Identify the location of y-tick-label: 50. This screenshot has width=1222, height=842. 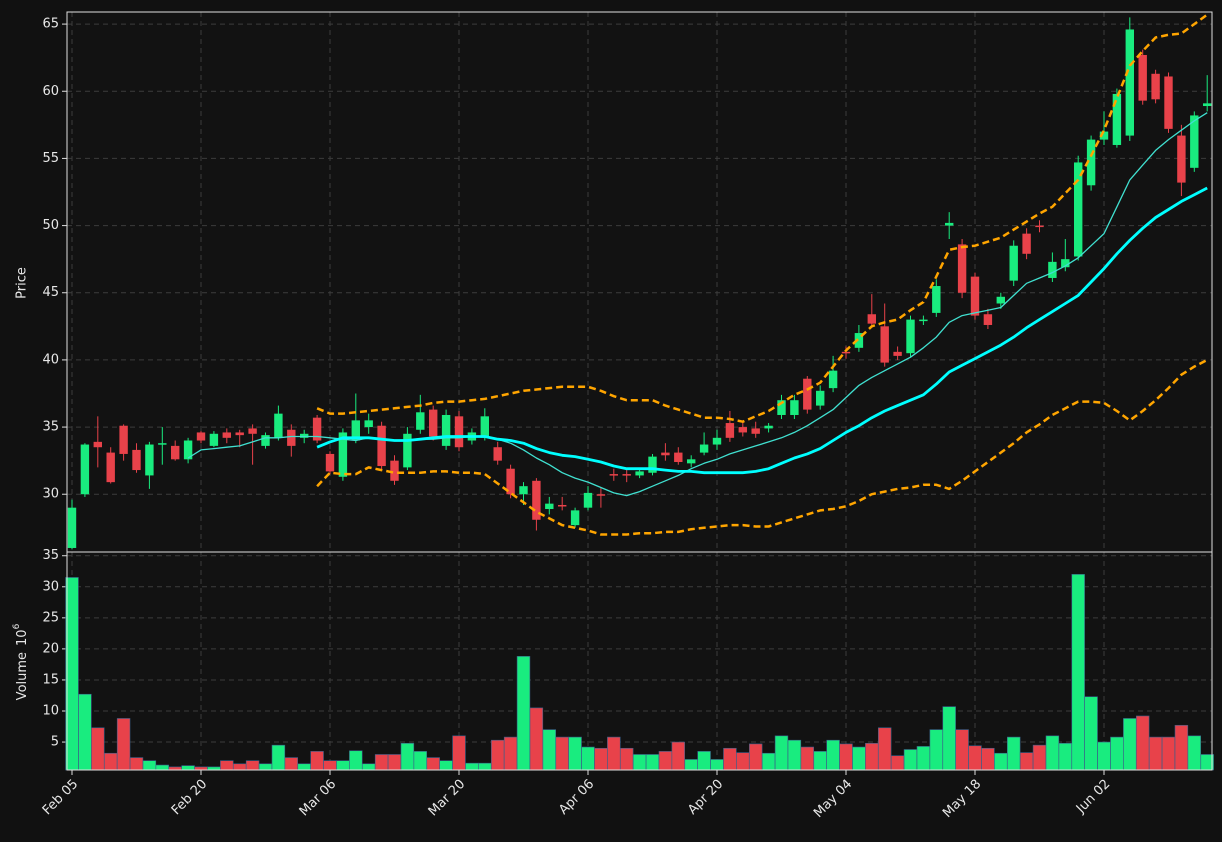
(50, 225).